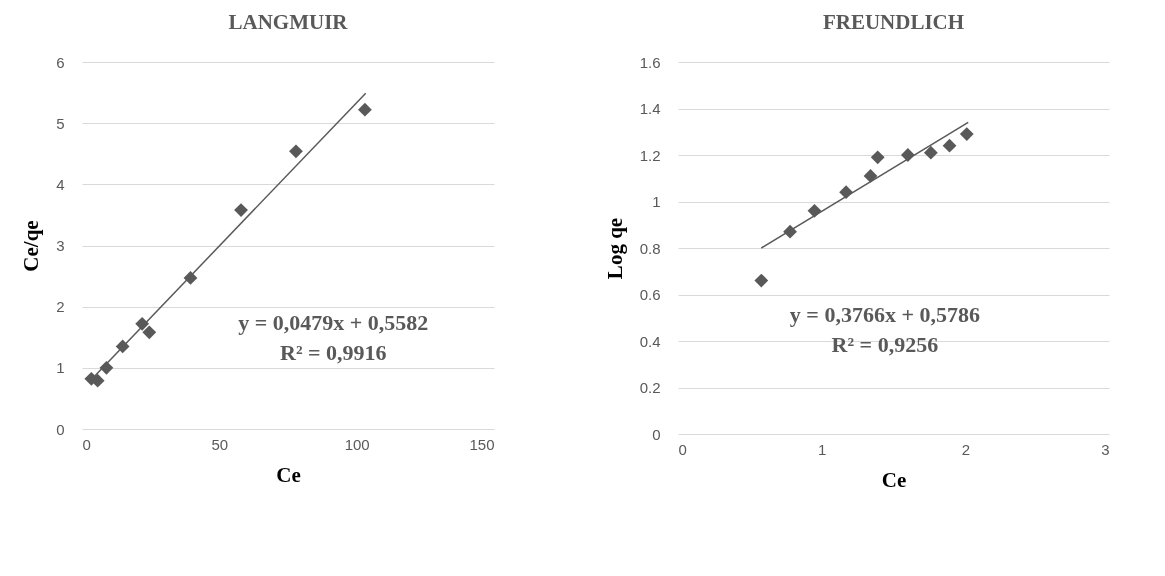 The width and height of the screenshot is (1165, 576). I want to click on x-tick-label: 3, so click(1105, 449).